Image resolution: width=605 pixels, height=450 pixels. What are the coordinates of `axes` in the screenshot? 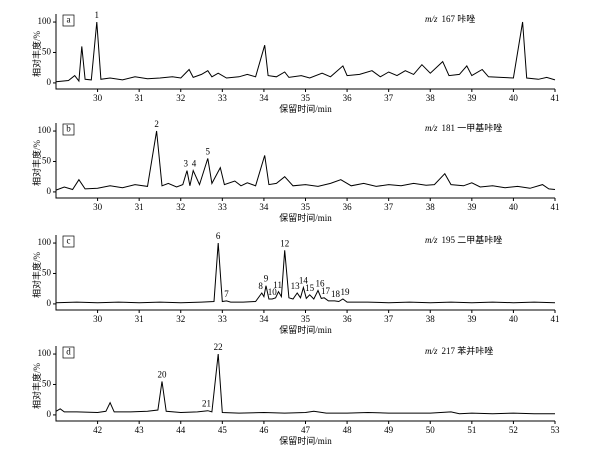 It's located at (305, 384).